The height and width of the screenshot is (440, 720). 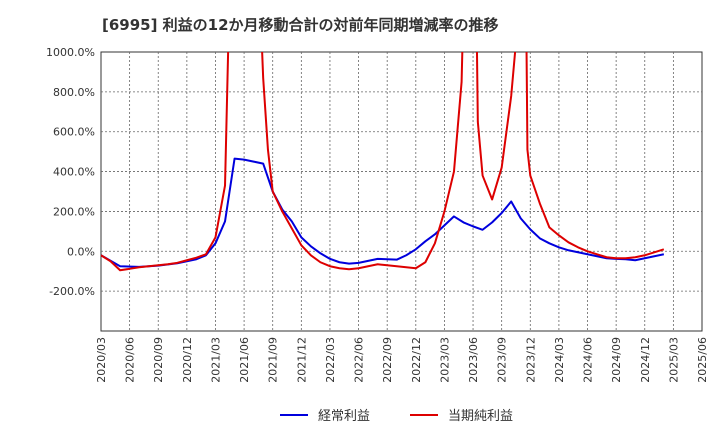 I want to click on x-tick-label: 2022/12, so click(x=416, y=360).